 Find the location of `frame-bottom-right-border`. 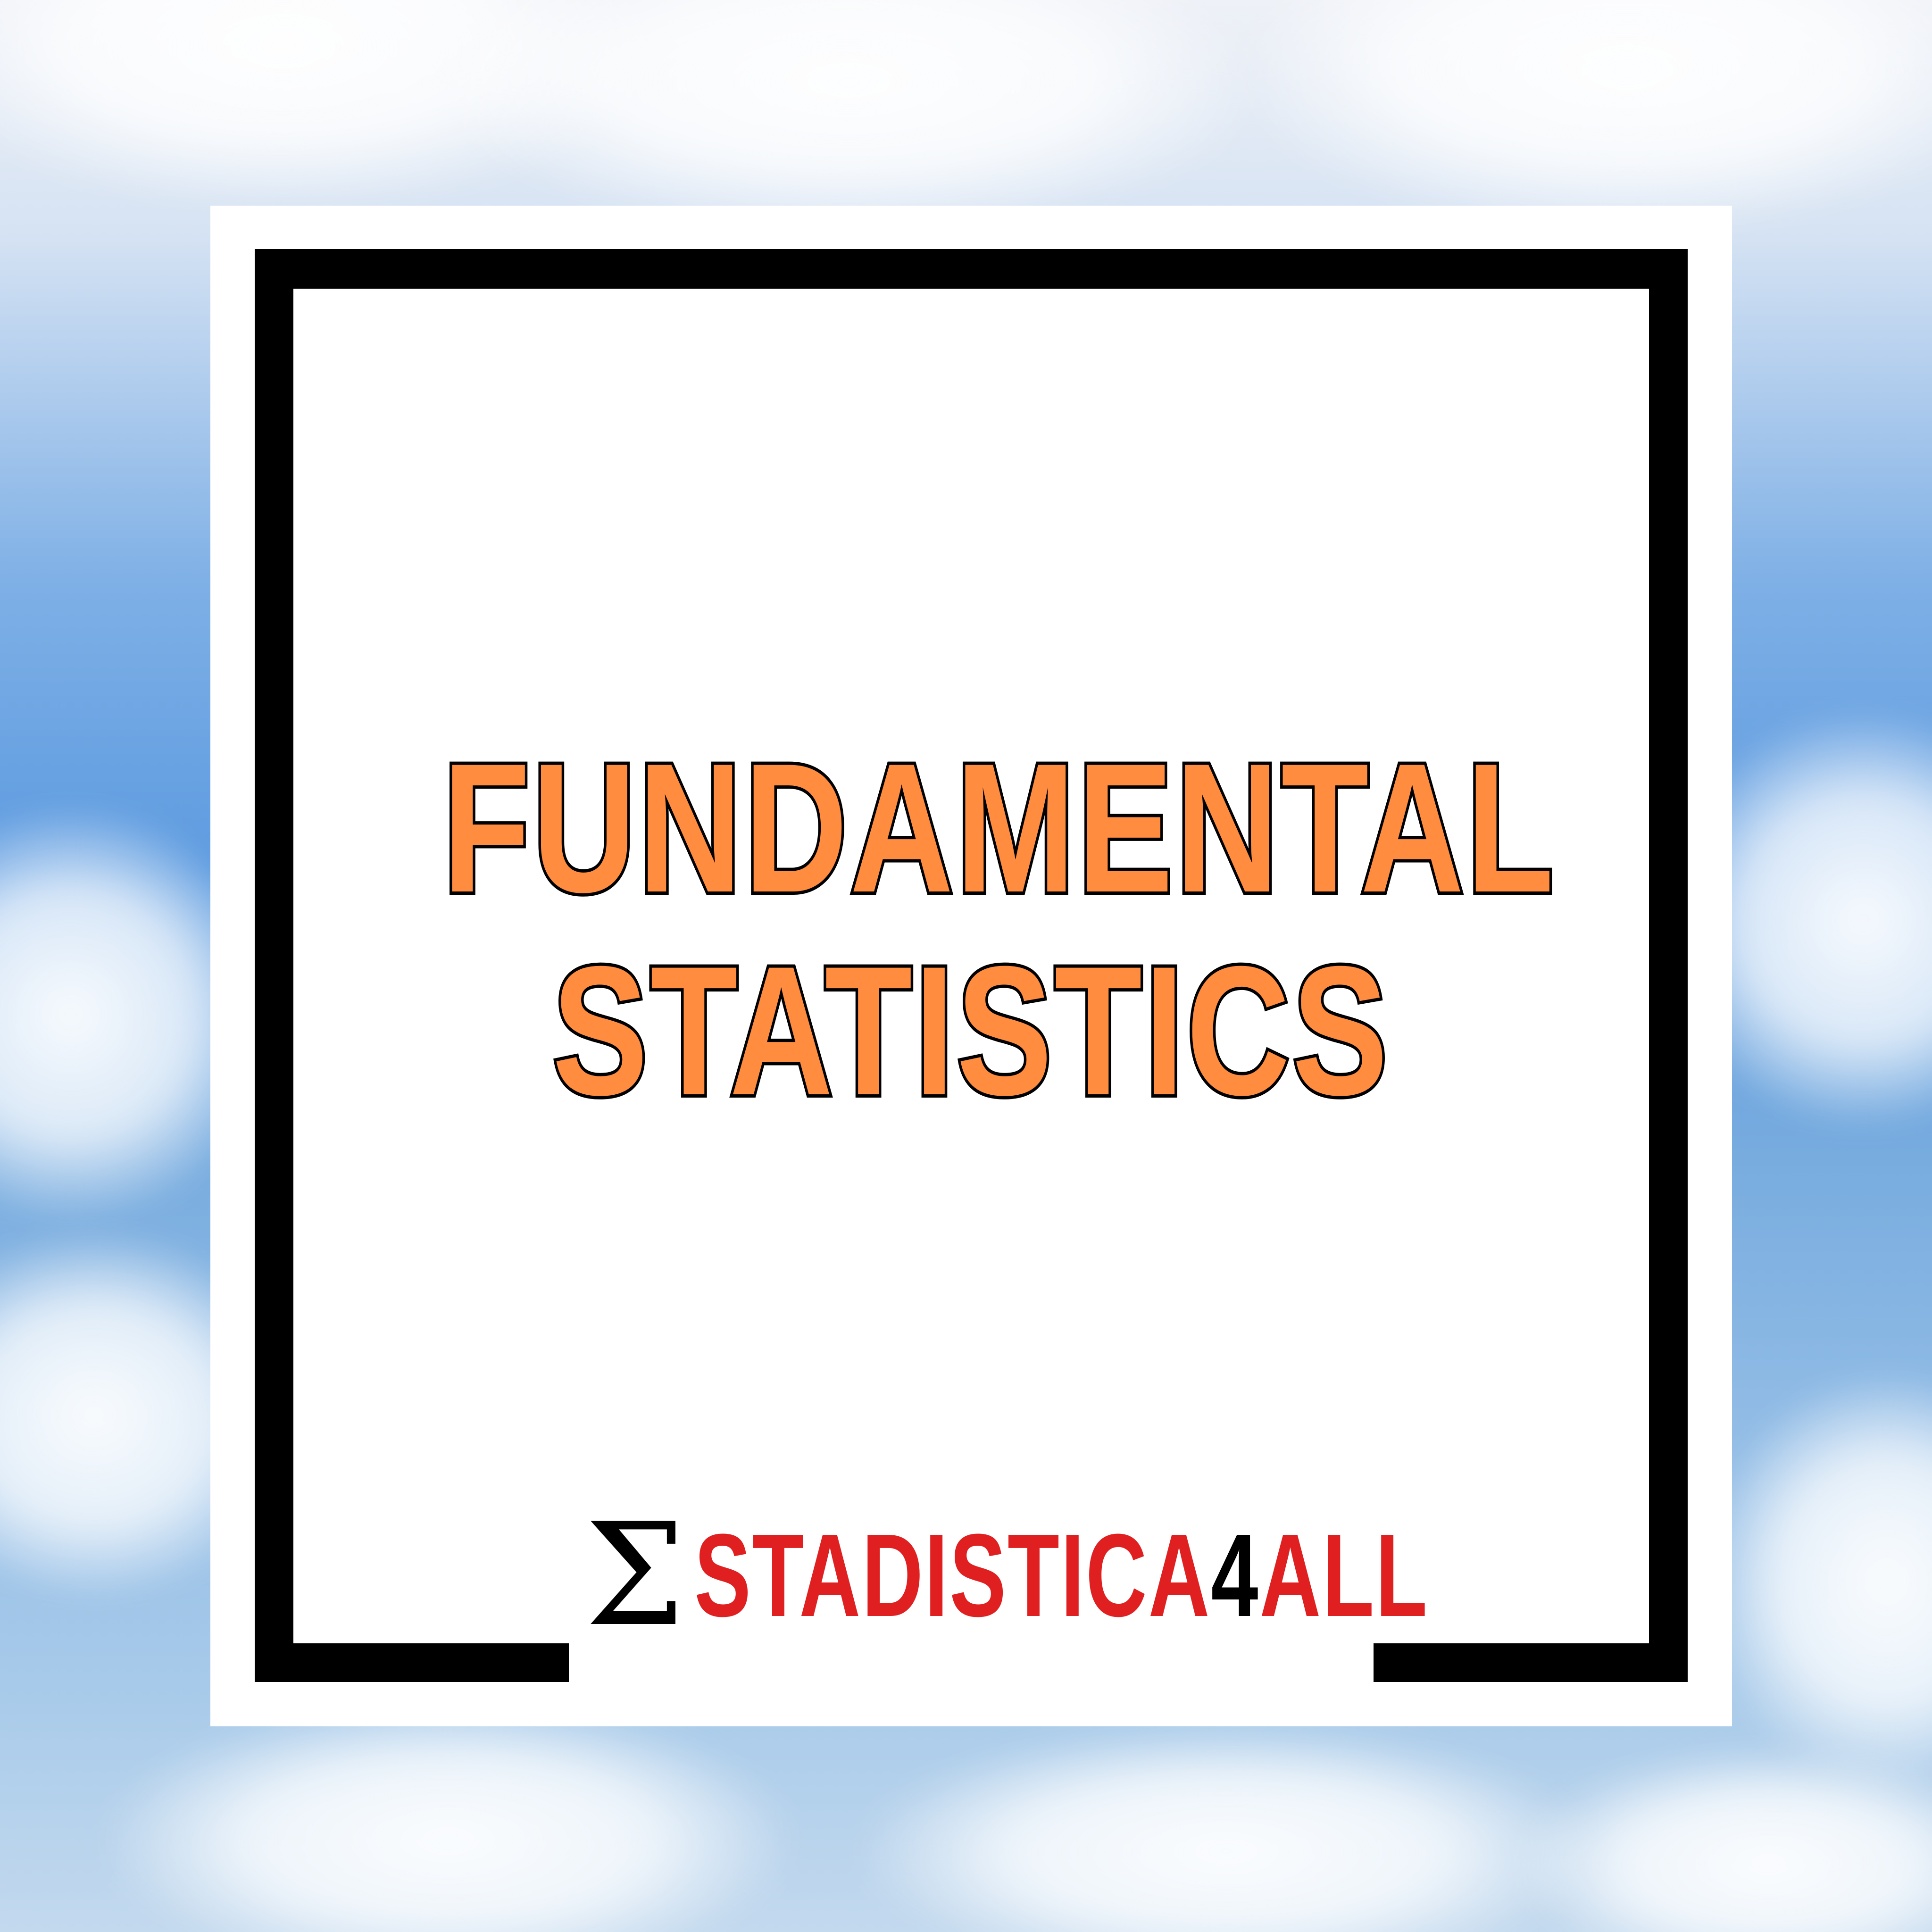

frame-bottom-right-border is located at coordinates (1531, 1662).